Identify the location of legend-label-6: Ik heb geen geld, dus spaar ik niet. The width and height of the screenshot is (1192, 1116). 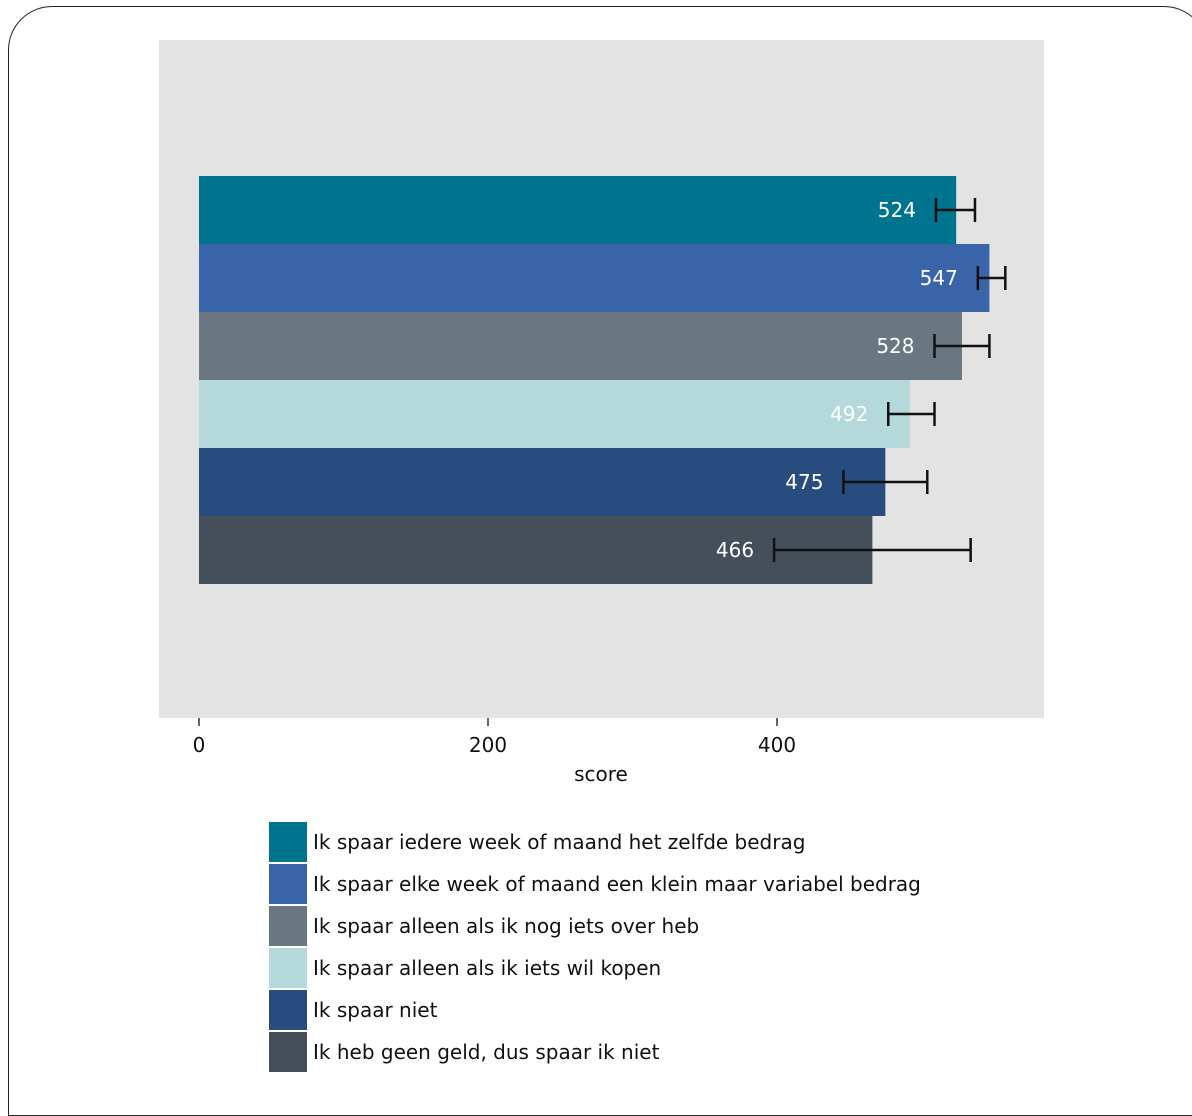
(486, 1052).